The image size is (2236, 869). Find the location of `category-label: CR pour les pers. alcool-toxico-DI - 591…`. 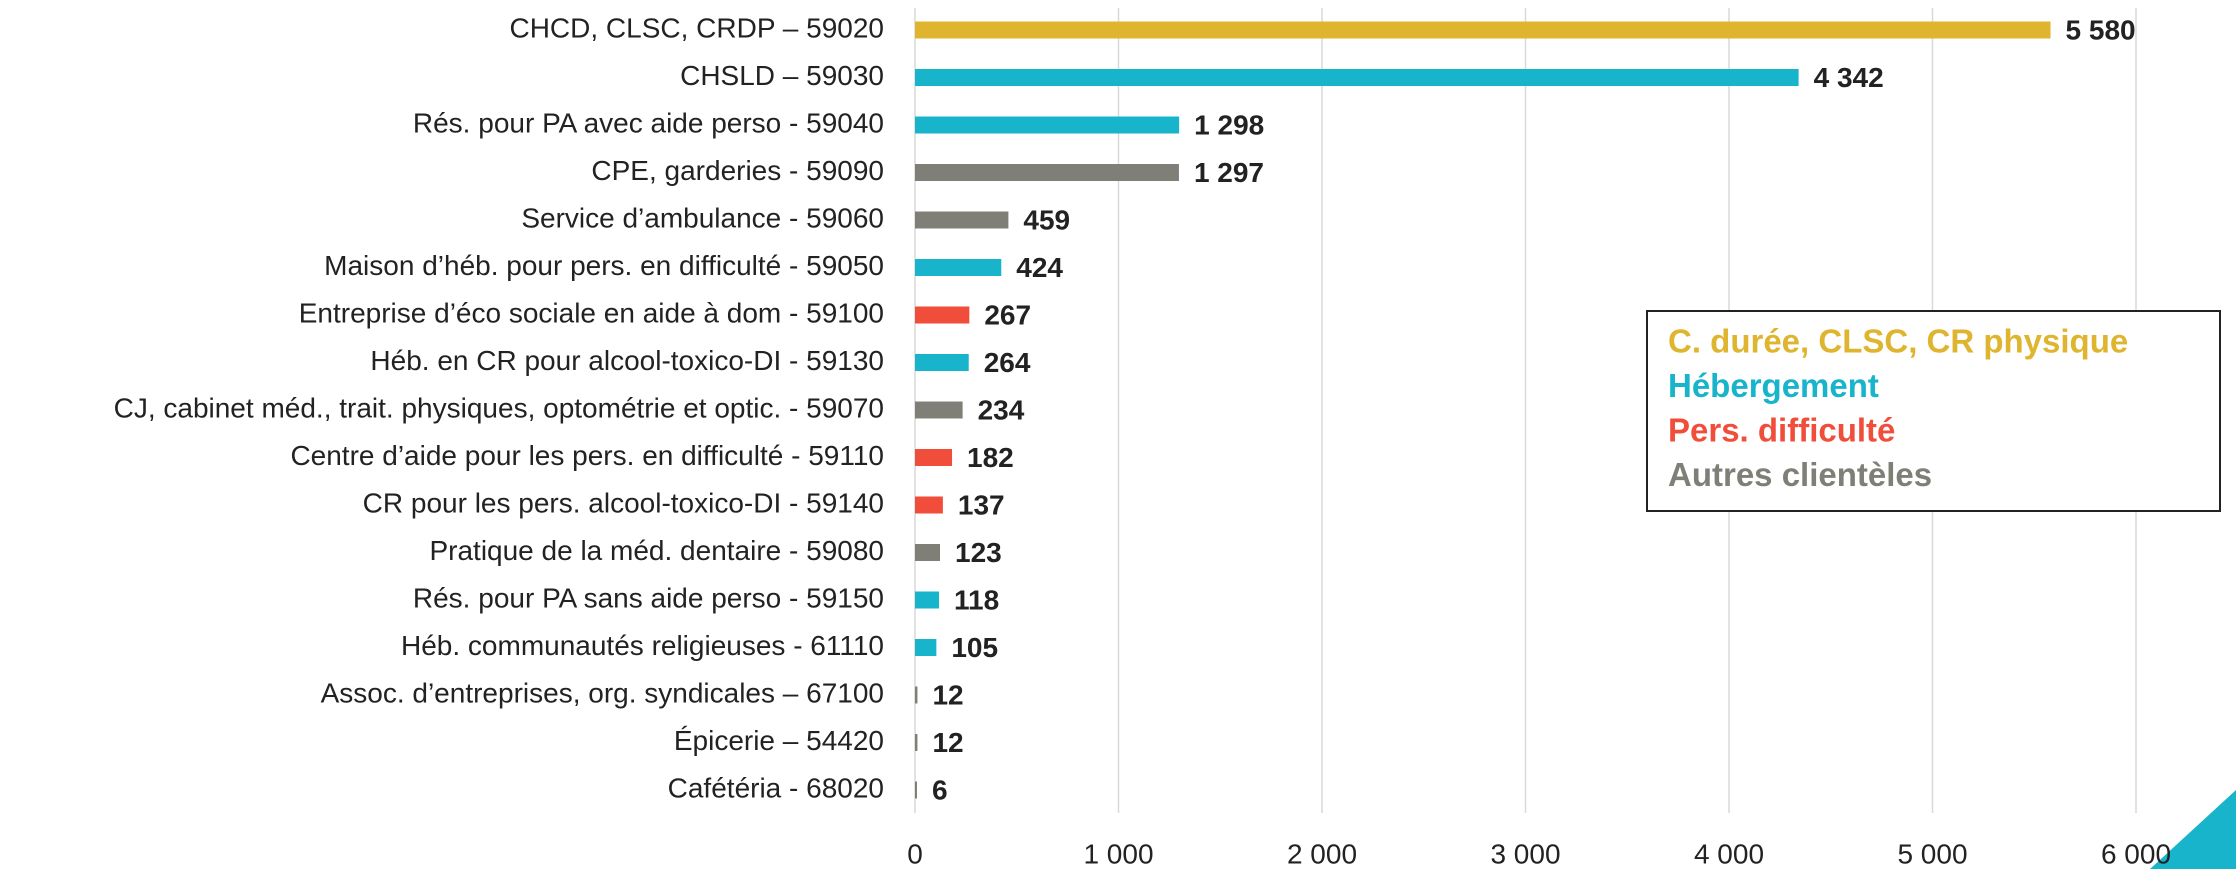

category-label: CR pour les pers. alcool-toxico-DI - 591… is located at coordinates (623, 502).